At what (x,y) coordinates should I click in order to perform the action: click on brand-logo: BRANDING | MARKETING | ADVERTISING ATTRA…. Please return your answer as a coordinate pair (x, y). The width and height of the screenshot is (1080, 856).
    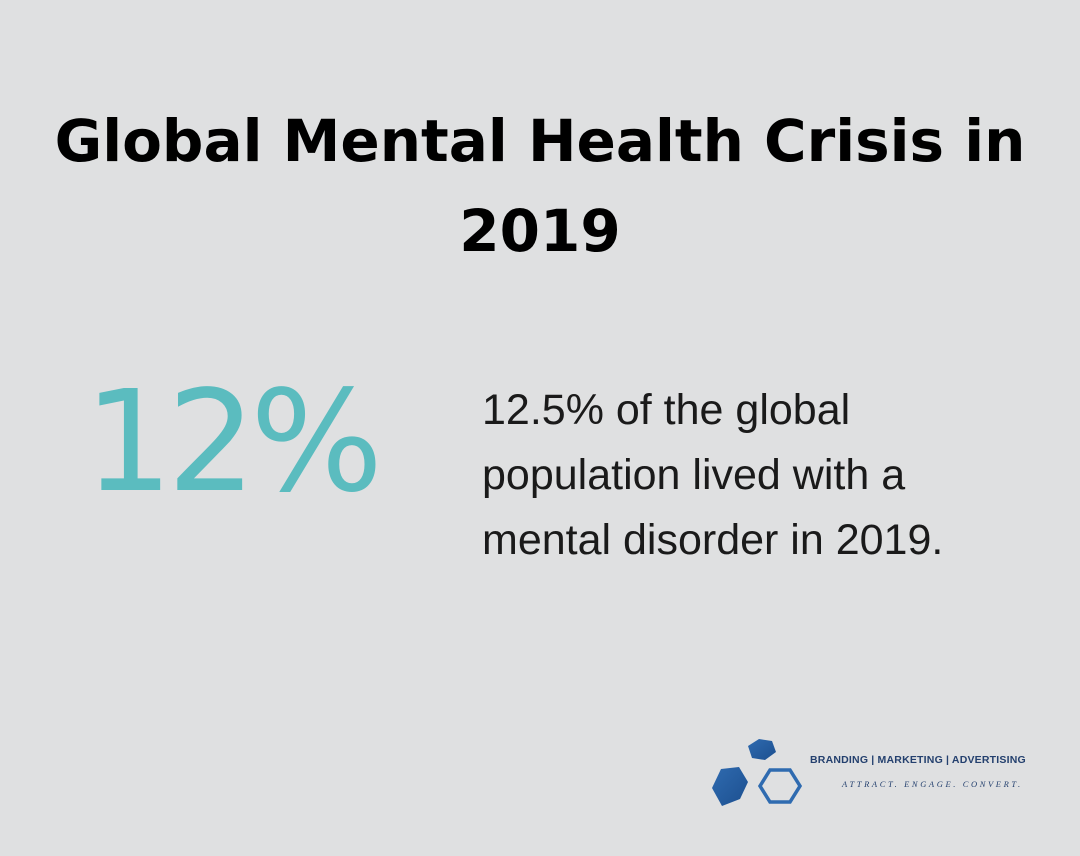
    Looking at the image, I should click on (878, 776).